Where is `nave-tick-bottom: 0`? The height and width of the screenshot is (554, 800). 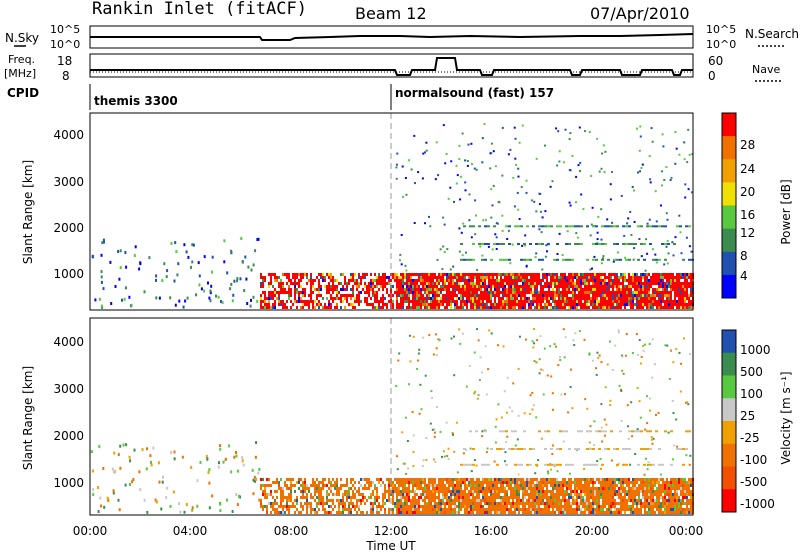
nave-tick-bottom: 0 is located at coordinates (712, 76).